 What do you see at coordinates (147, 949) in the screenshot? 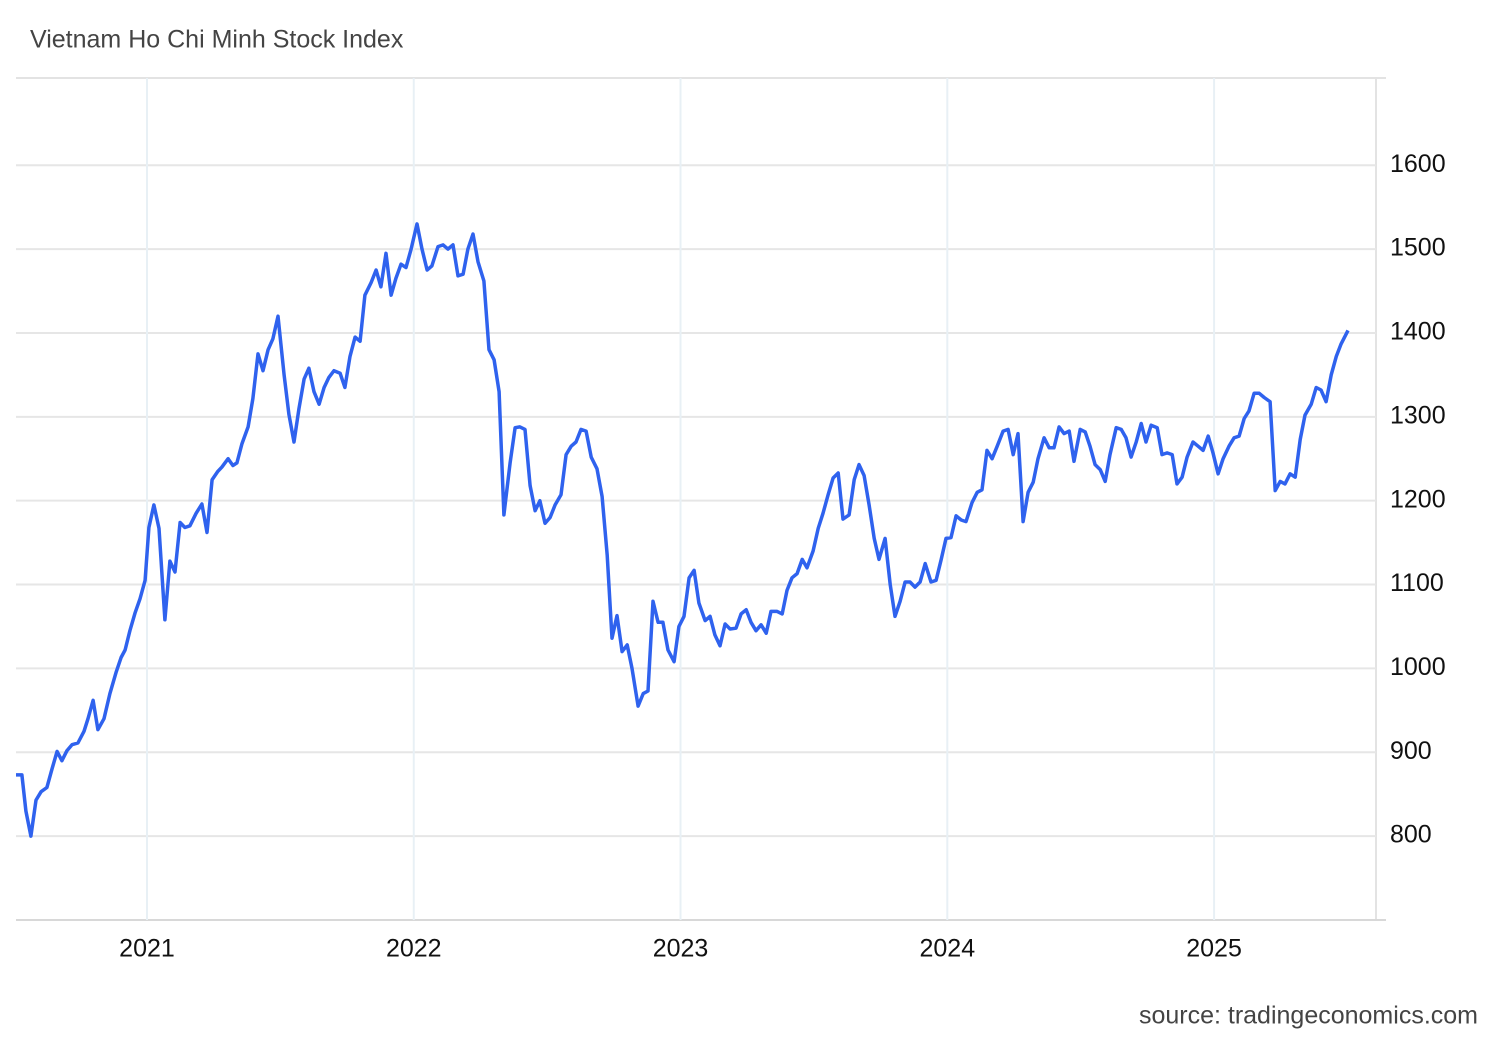
I see `x-tick-label: 2021` at bounding box center [147, 949].